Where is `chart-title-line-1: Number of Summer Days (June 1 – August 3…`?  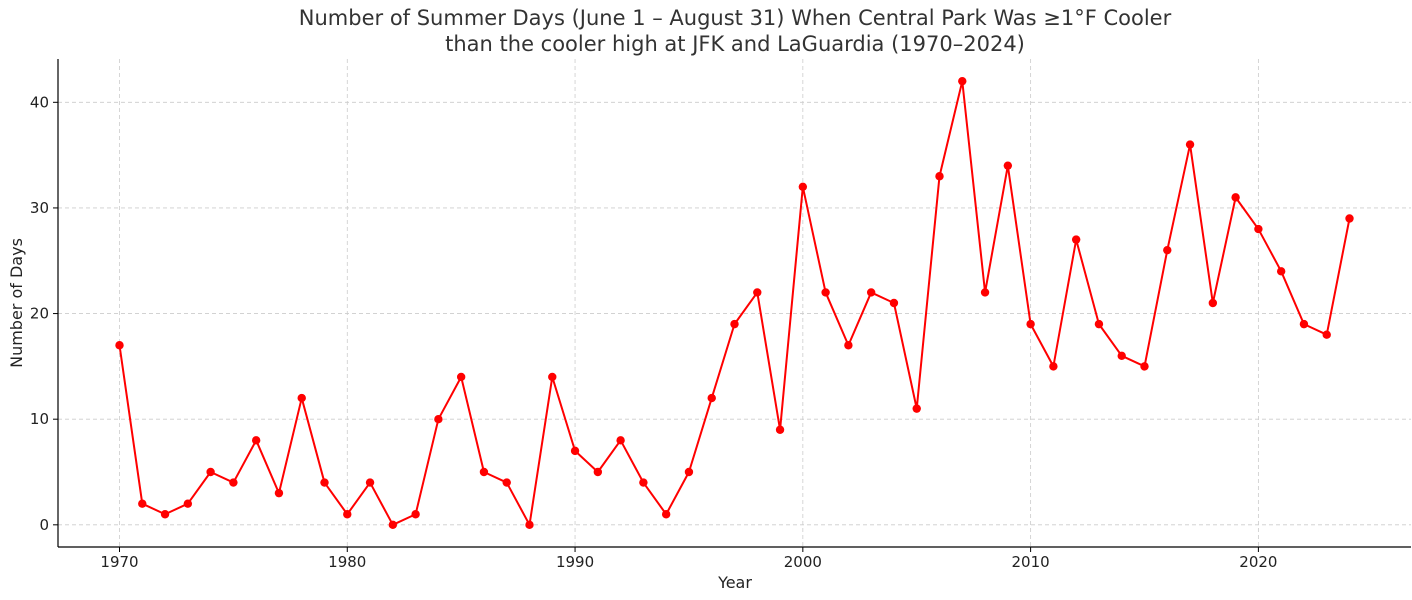 chart-title-line-1: Number of Summer Days (June 1 – August 3… is located at coordinates (735, 18).